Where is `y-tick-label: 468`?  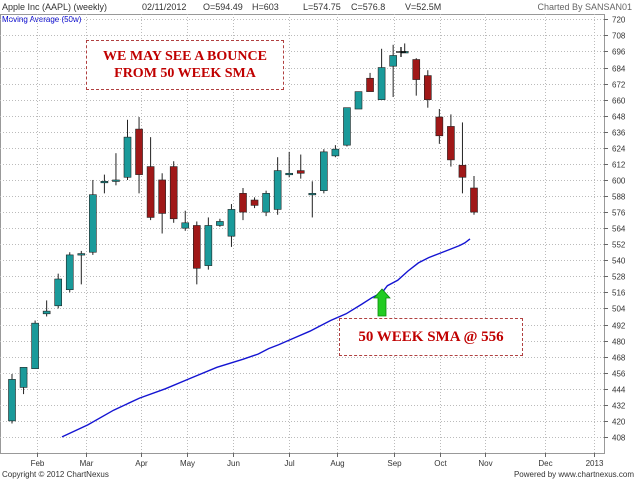
y-tick-label: 468 is located at coordinates (619, 358).